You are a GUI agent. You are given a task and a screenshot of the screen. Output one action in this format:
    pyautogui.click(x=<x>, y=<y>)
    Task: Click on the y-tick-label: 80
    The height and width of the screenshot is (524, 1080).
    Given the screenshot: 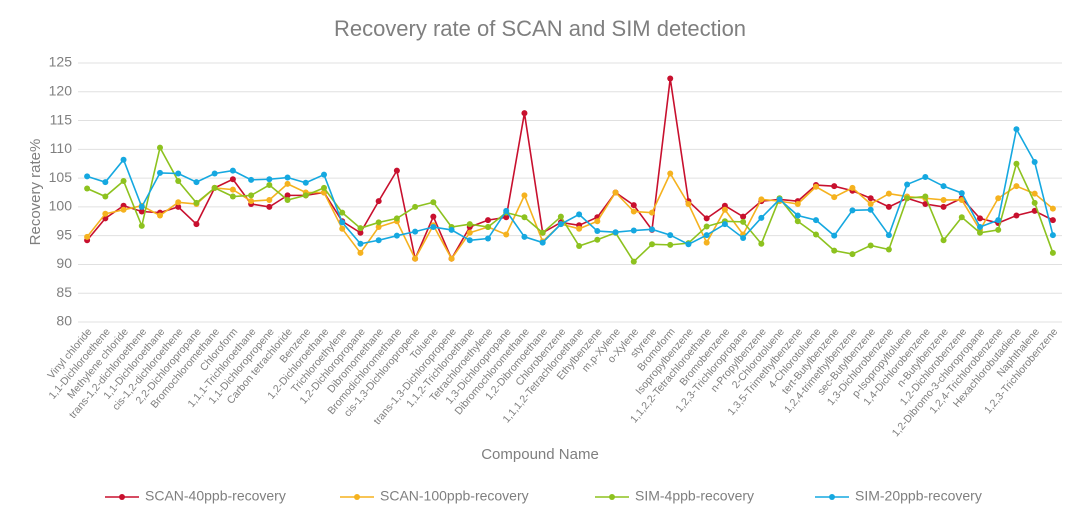 What is the action you would take?
    pyautogui.click(x=64, y=321)
    